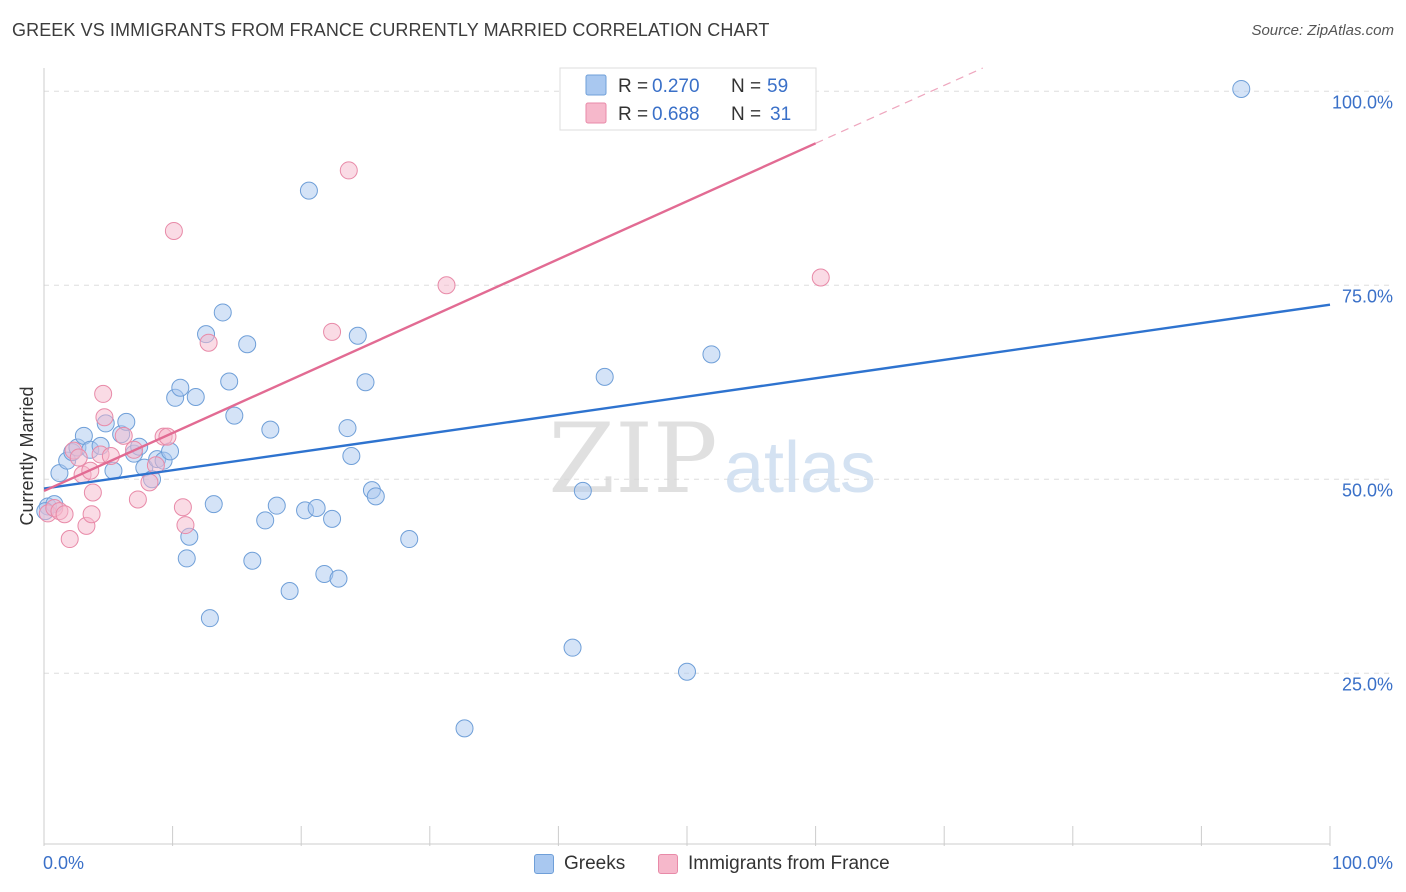  Describe the element at coordinates (676, 114) in the screenshot. I see `legend-top-r-value-2: 0.688` at that location.